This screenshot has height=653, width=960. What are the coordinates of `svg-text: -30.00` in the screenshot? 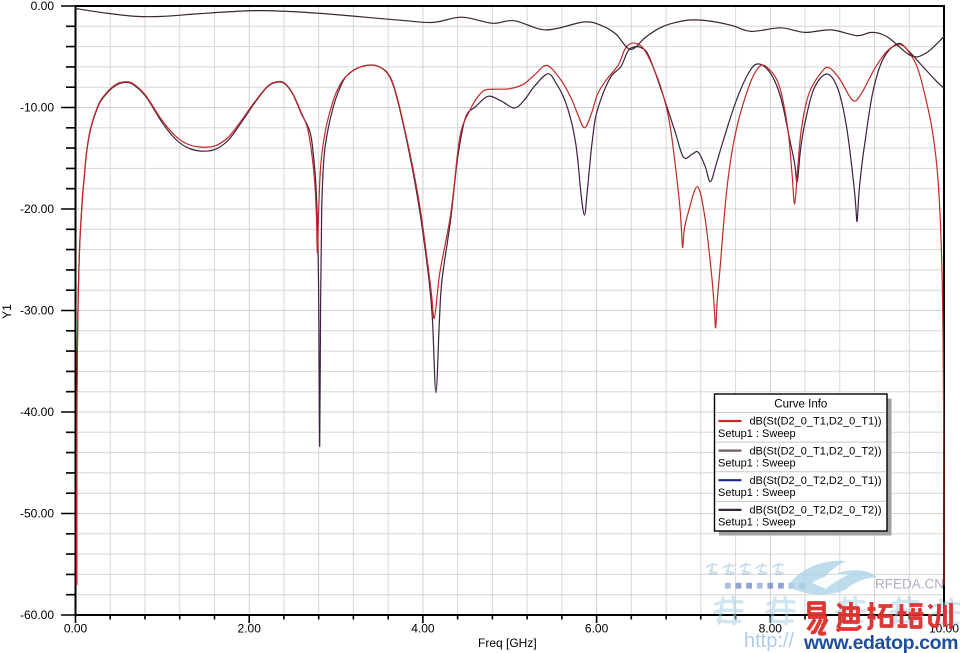 It's located at (37, 311).